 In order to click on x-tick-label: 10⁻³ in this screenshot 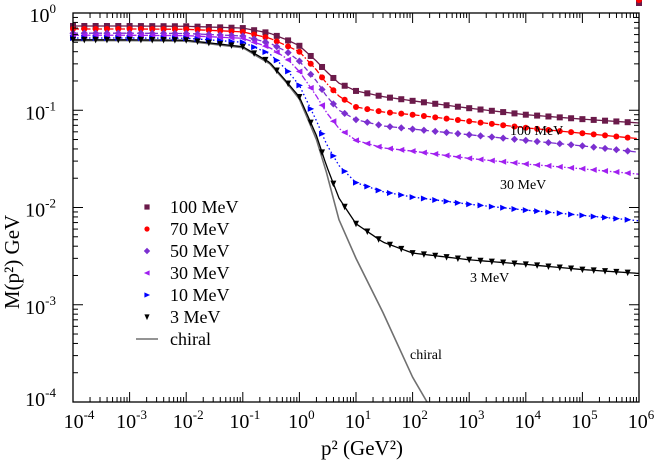, I will do `click(131, 420)`.